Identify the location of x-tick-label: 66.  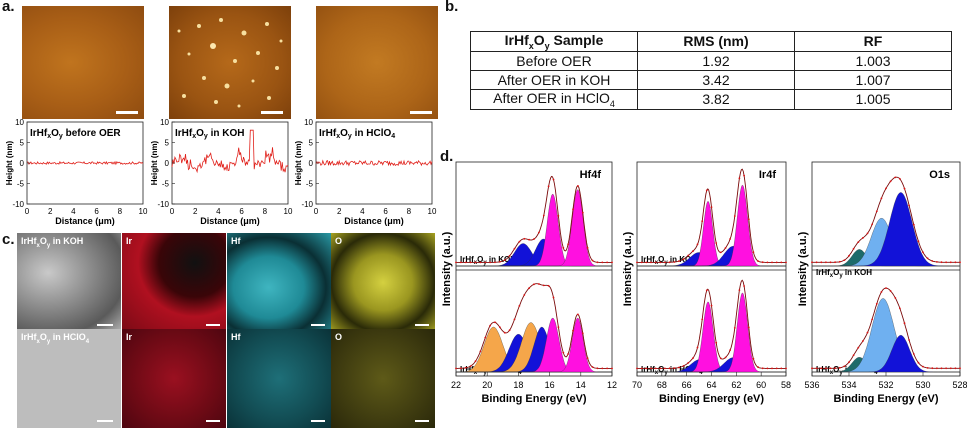
(687, 385).